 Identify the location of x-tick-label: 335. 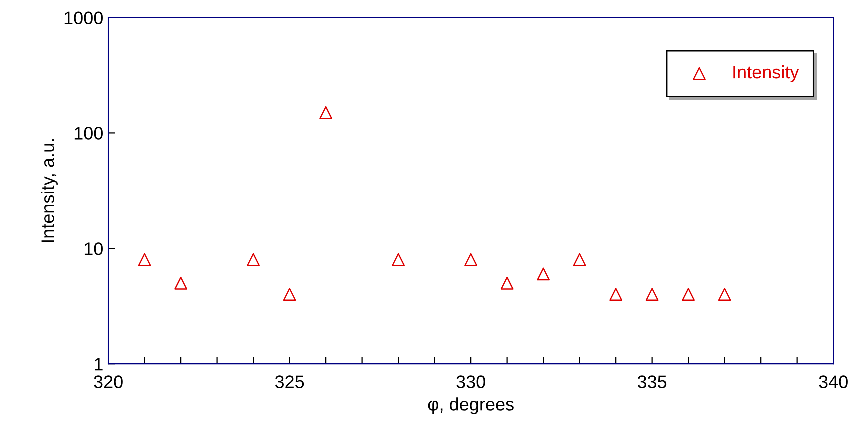
(652, 382).